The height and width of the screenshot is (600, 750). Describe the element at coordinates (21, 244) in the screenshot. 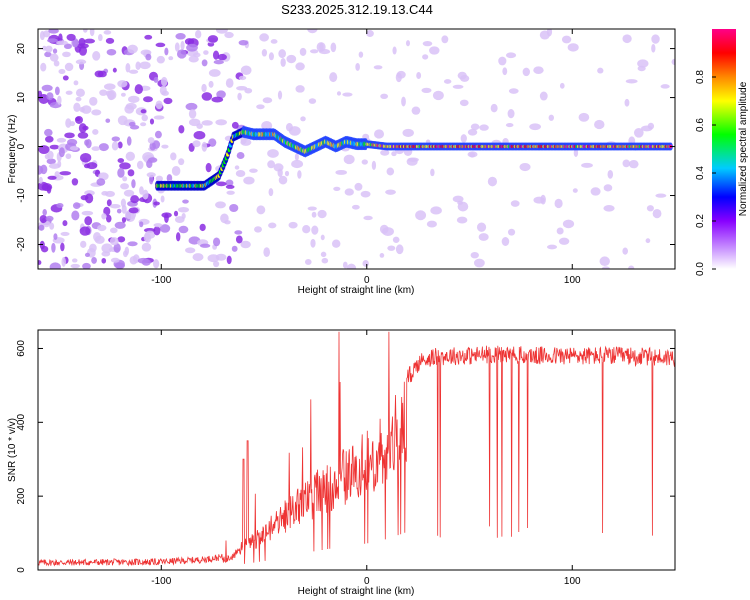

I see `y-tick-label: -20` at that location.